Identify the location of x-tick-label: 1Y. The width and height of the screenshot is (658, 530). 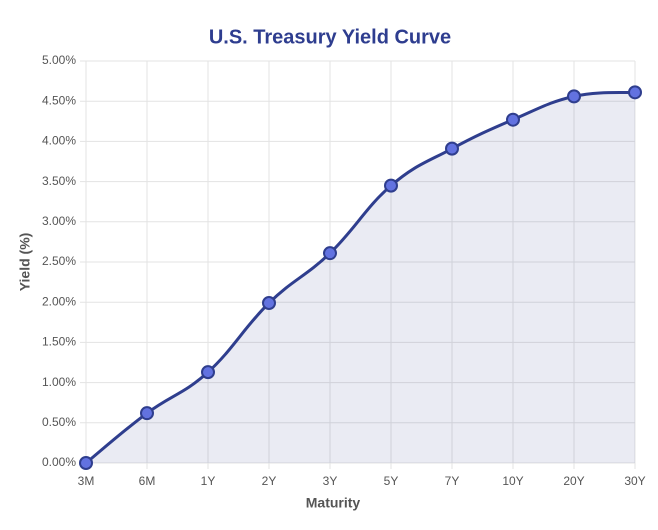
(208, 481).